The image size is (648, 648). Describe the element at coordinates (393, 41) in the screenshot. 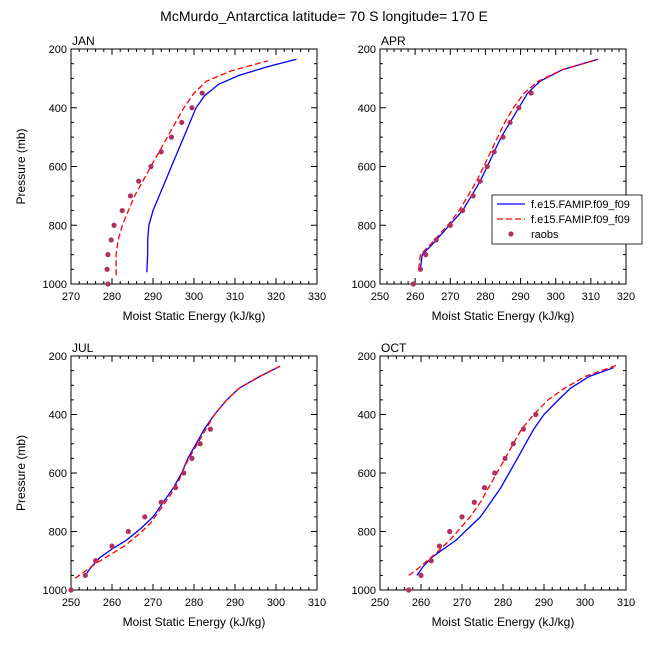

I see `panel-label-apr: APR` at that location.